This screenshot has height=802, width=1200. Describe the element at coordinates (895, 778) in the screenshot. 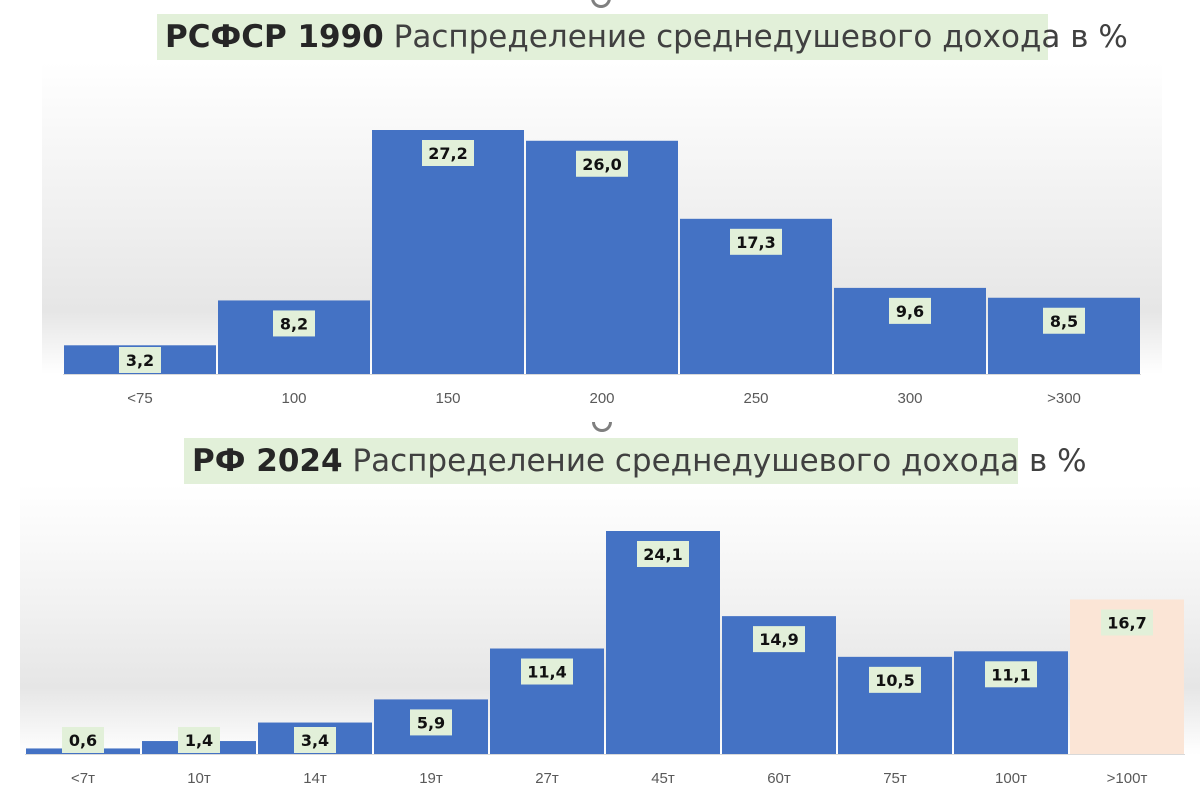

I see `chart2024-tick-label-7: 75т` at that location.